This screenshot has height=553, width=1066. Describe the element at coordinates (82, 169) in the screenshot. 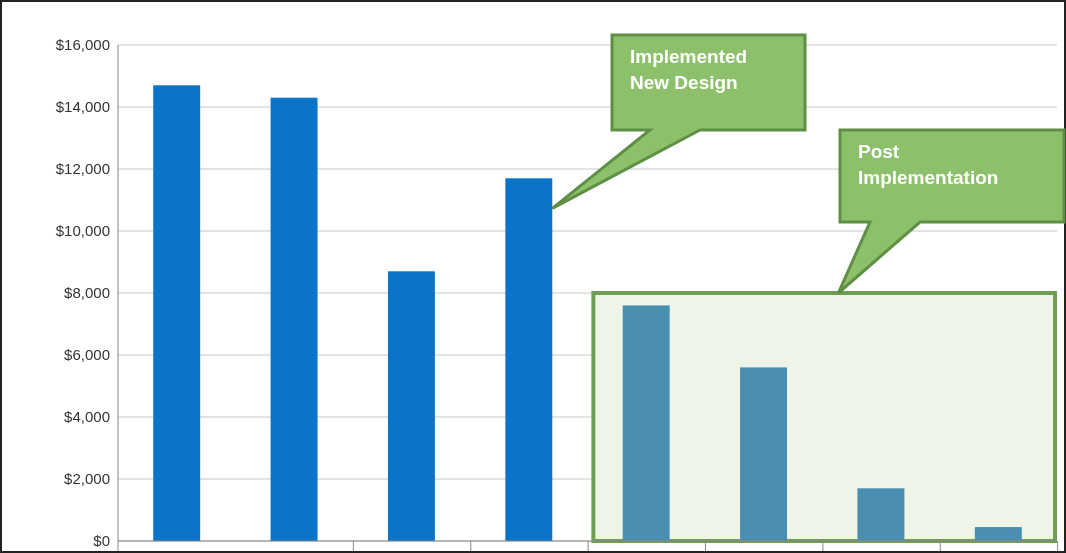

I see `y-tick-label: $12,000` at that location.